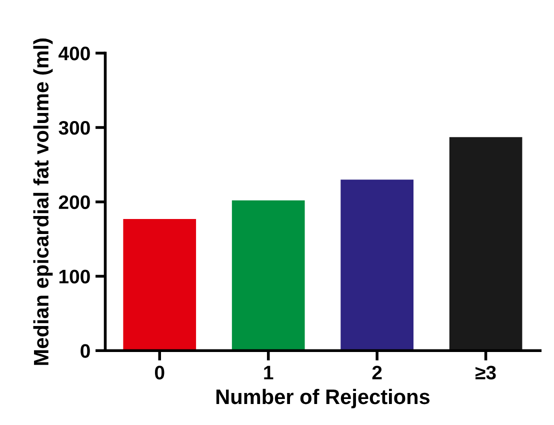 The width and height of the screenshot is (554, 425). I want to click on y-tick-label: 200, so click(74, 202).